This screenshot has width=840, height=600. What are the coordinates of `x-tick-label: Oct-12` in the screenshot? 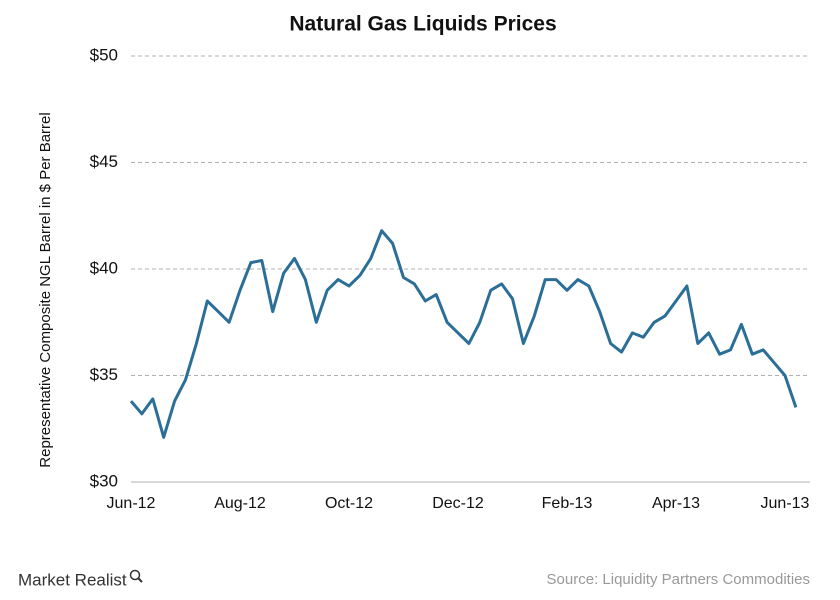 It's located at (349, 503).